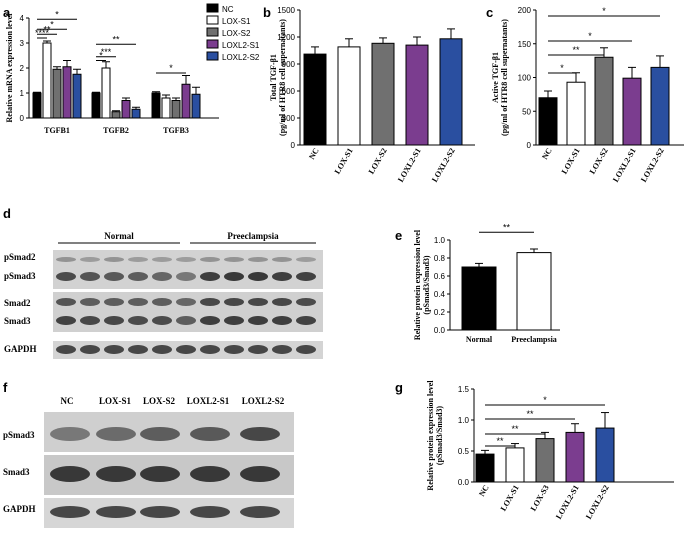 The width and height of the screenshot is (685, 536). Describe the element at coordinates (9, 68) in the screenshot. I see `y-axis-title: Relative mRNA expression level` at that location.